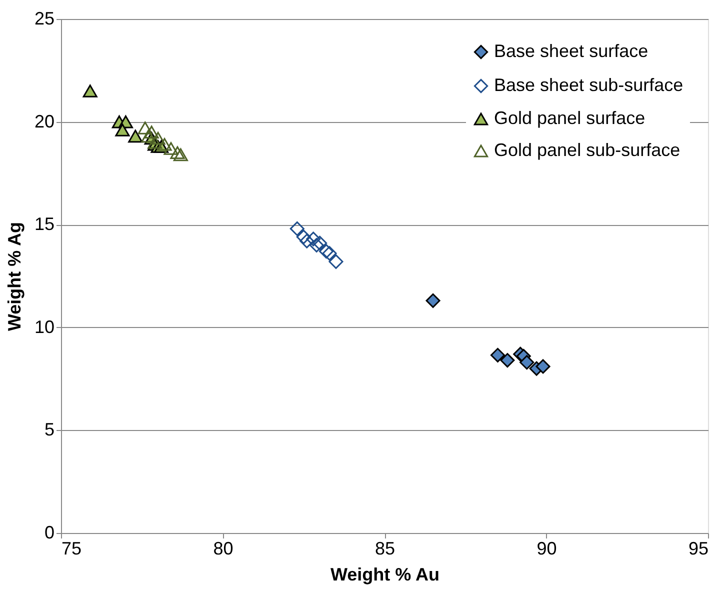  I want to click on x-tick-label: 80, so click(223, 548).